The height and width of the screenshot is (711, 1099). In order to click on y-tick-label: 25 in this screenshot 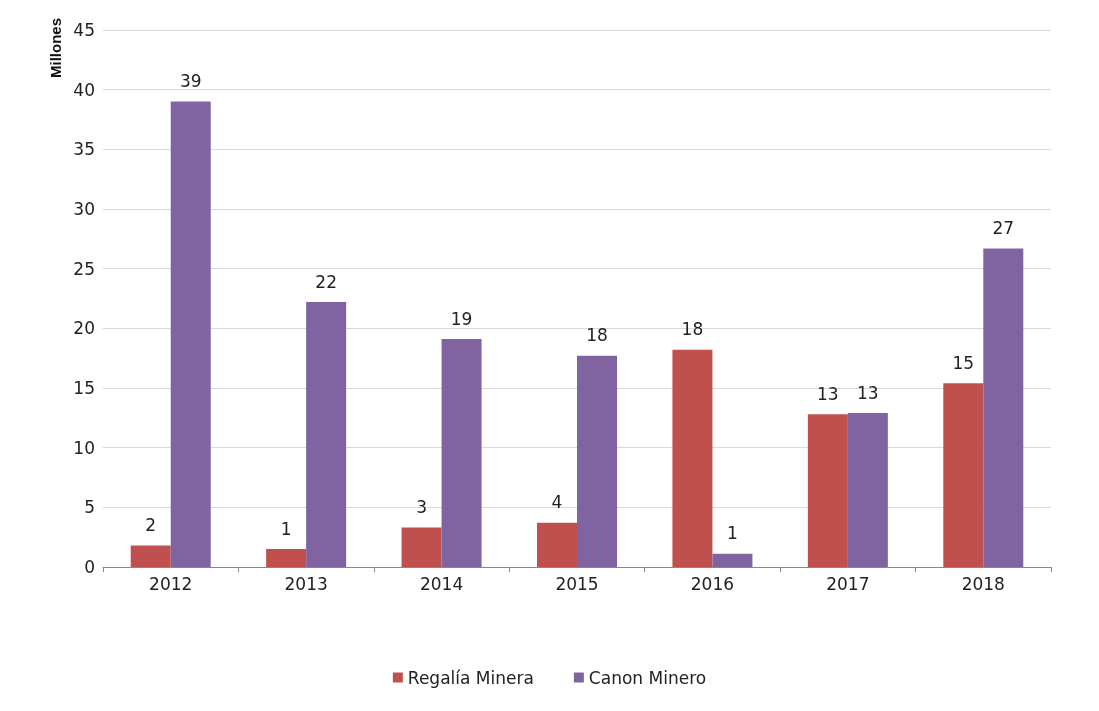, I will do `click(84, 268)`.